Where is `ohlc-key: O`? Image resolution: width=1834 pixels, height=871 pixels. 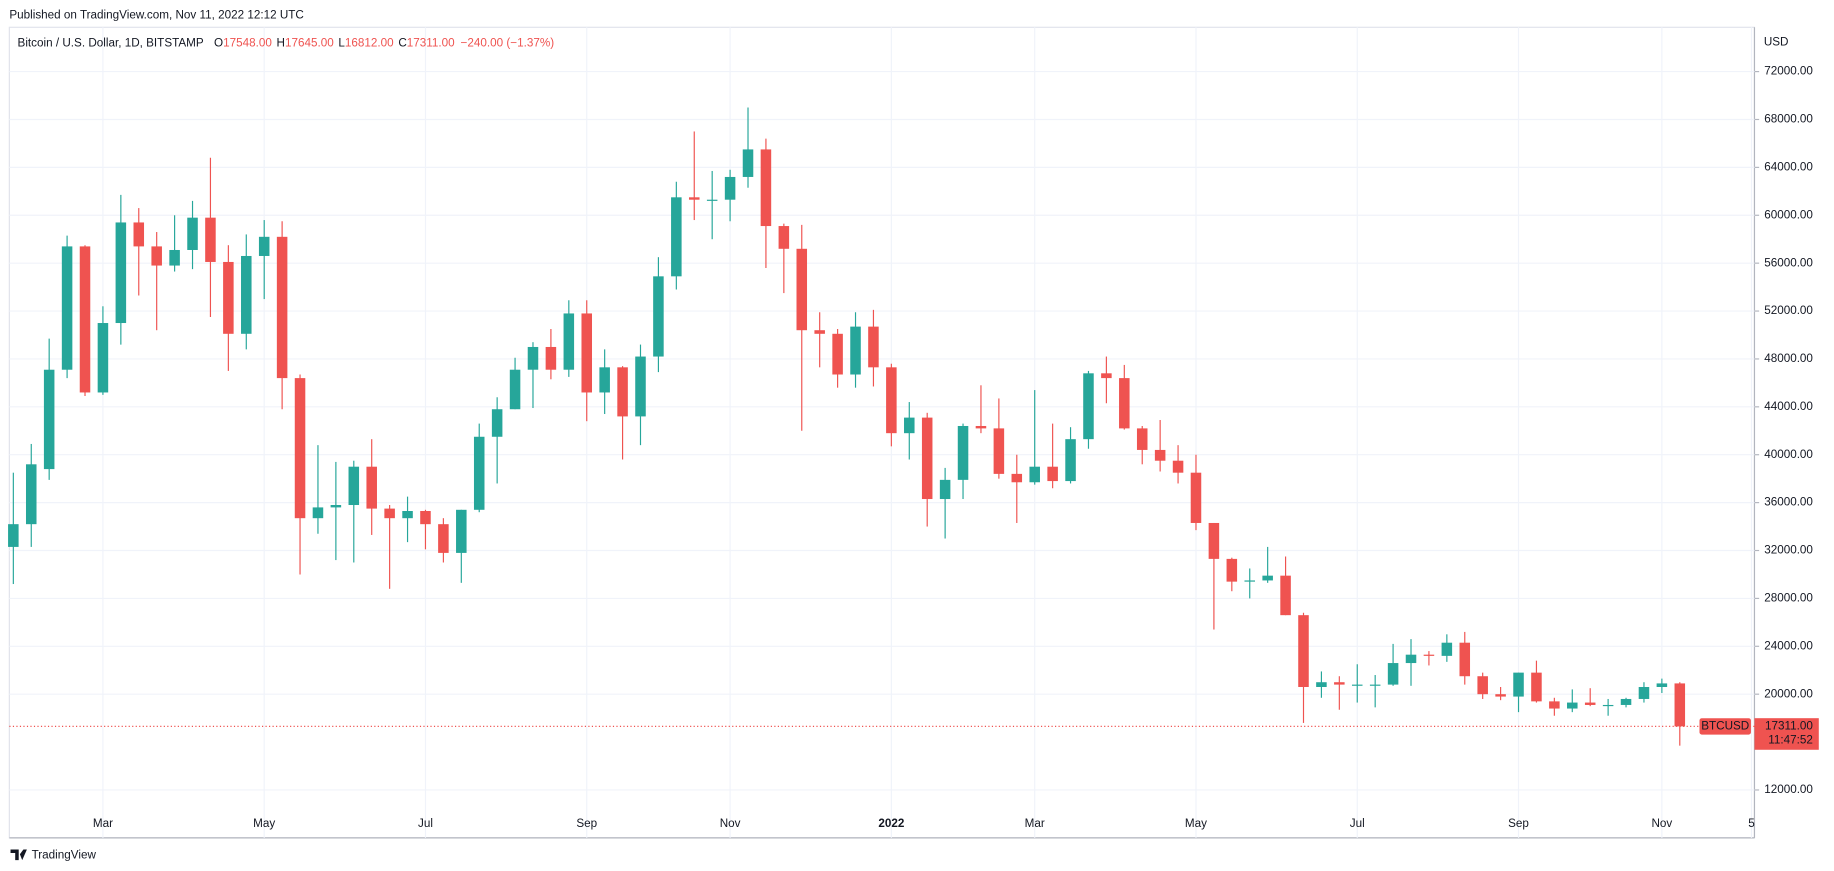
ohlc-key: O is located at coordinates (218, 43).